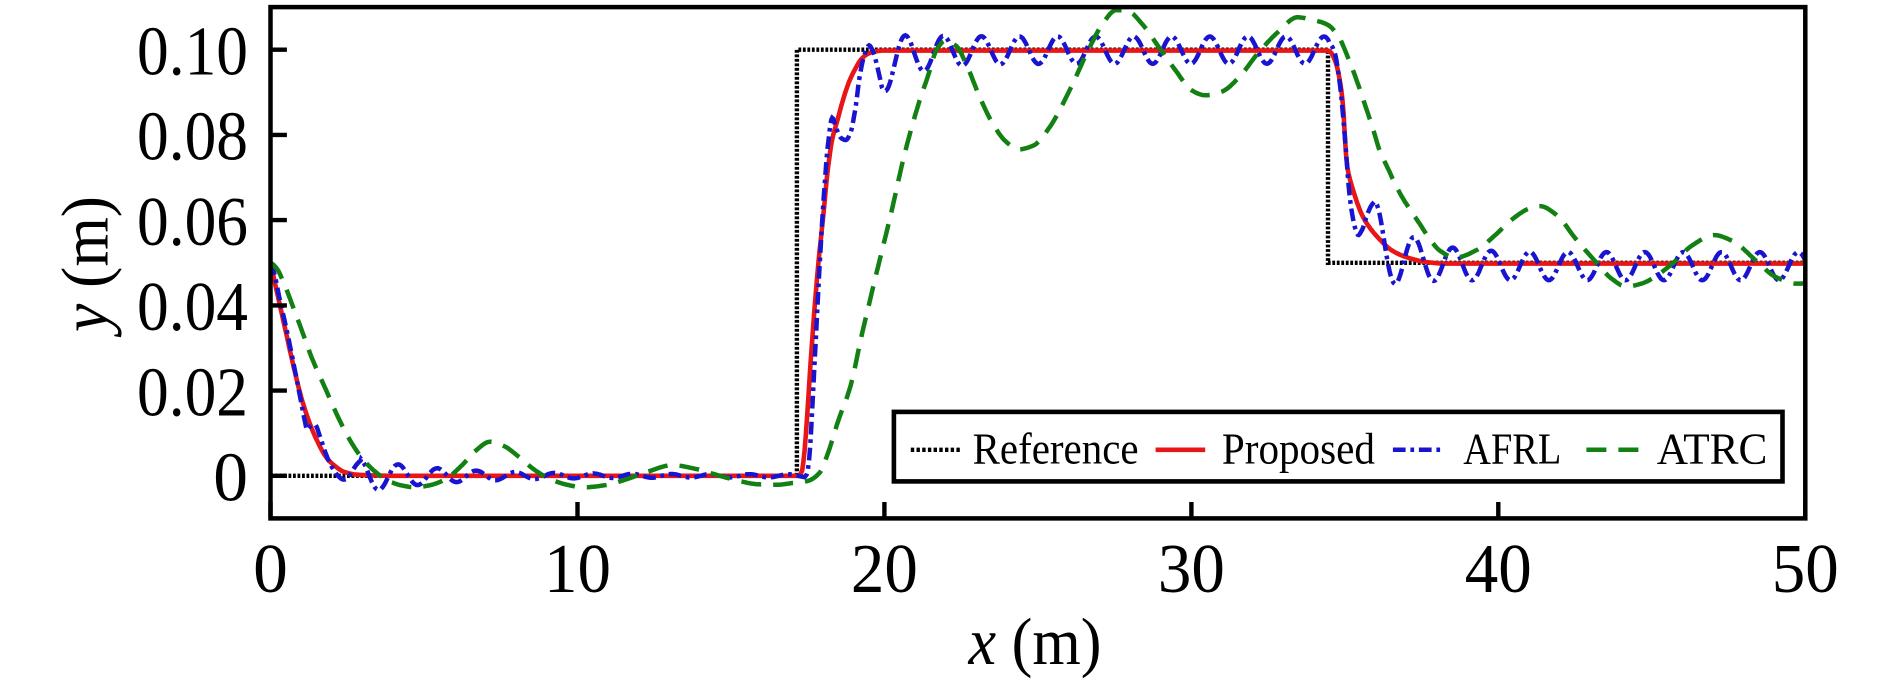 The width and height of the screenshot is (1890, 681). Describe the element at coordinates (1805, 569) in the screenshot. I see `svg-text: 50` at that location.